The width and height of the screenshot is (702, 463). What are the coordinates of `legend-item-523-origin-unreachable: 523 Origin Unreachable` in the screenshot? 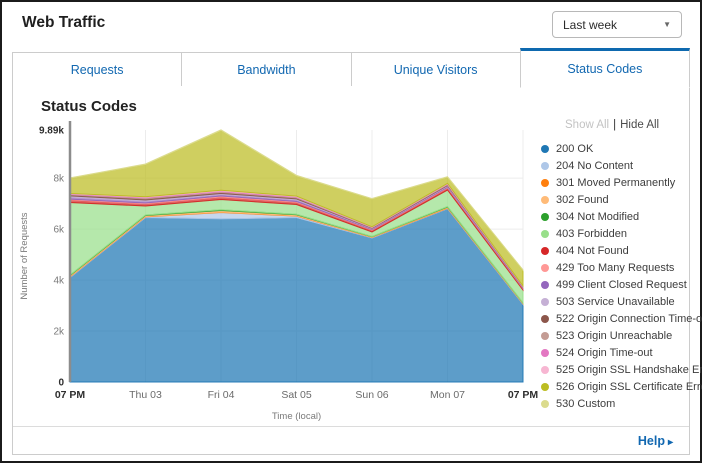 It's located at (621, 335).